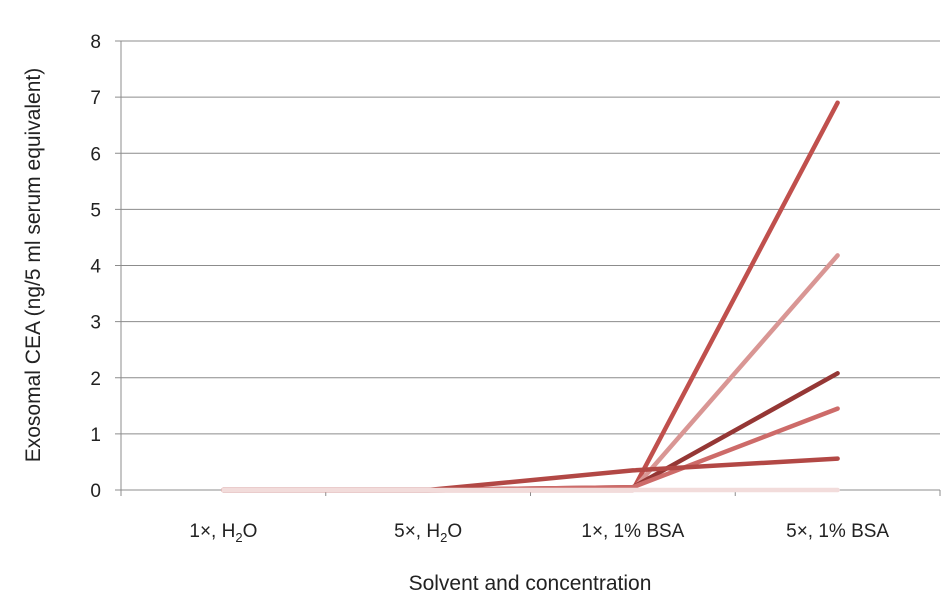 The width and height of the screenshot is (941, 597). I want to click on y-tick-label: 0, so click(95, 491).